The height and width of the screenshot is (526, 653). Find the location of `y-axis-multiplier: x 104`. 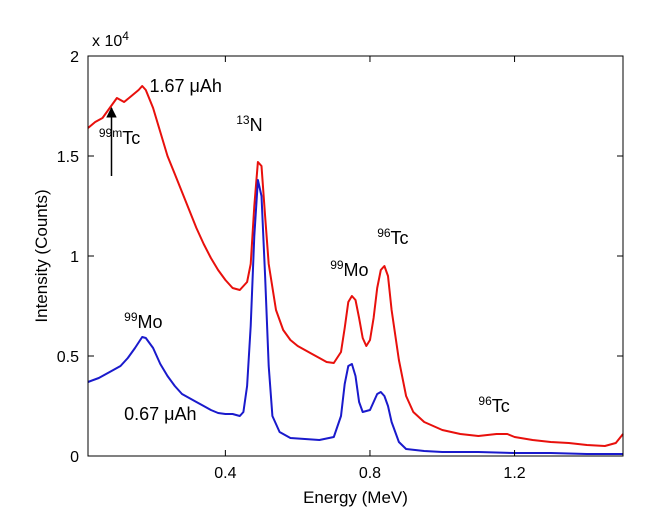

y-axis-multiplier: x 104 is located at coordinates (110, 39).